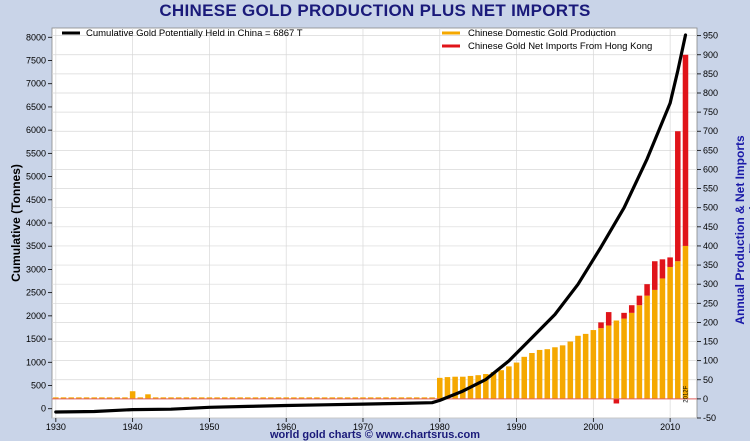 Image resolution: width=750 pixels, height=441 pixels. Describe the element at coordinates (36, 200) in the screenshot. I see `y-left-tick-label: 4500` at that location.